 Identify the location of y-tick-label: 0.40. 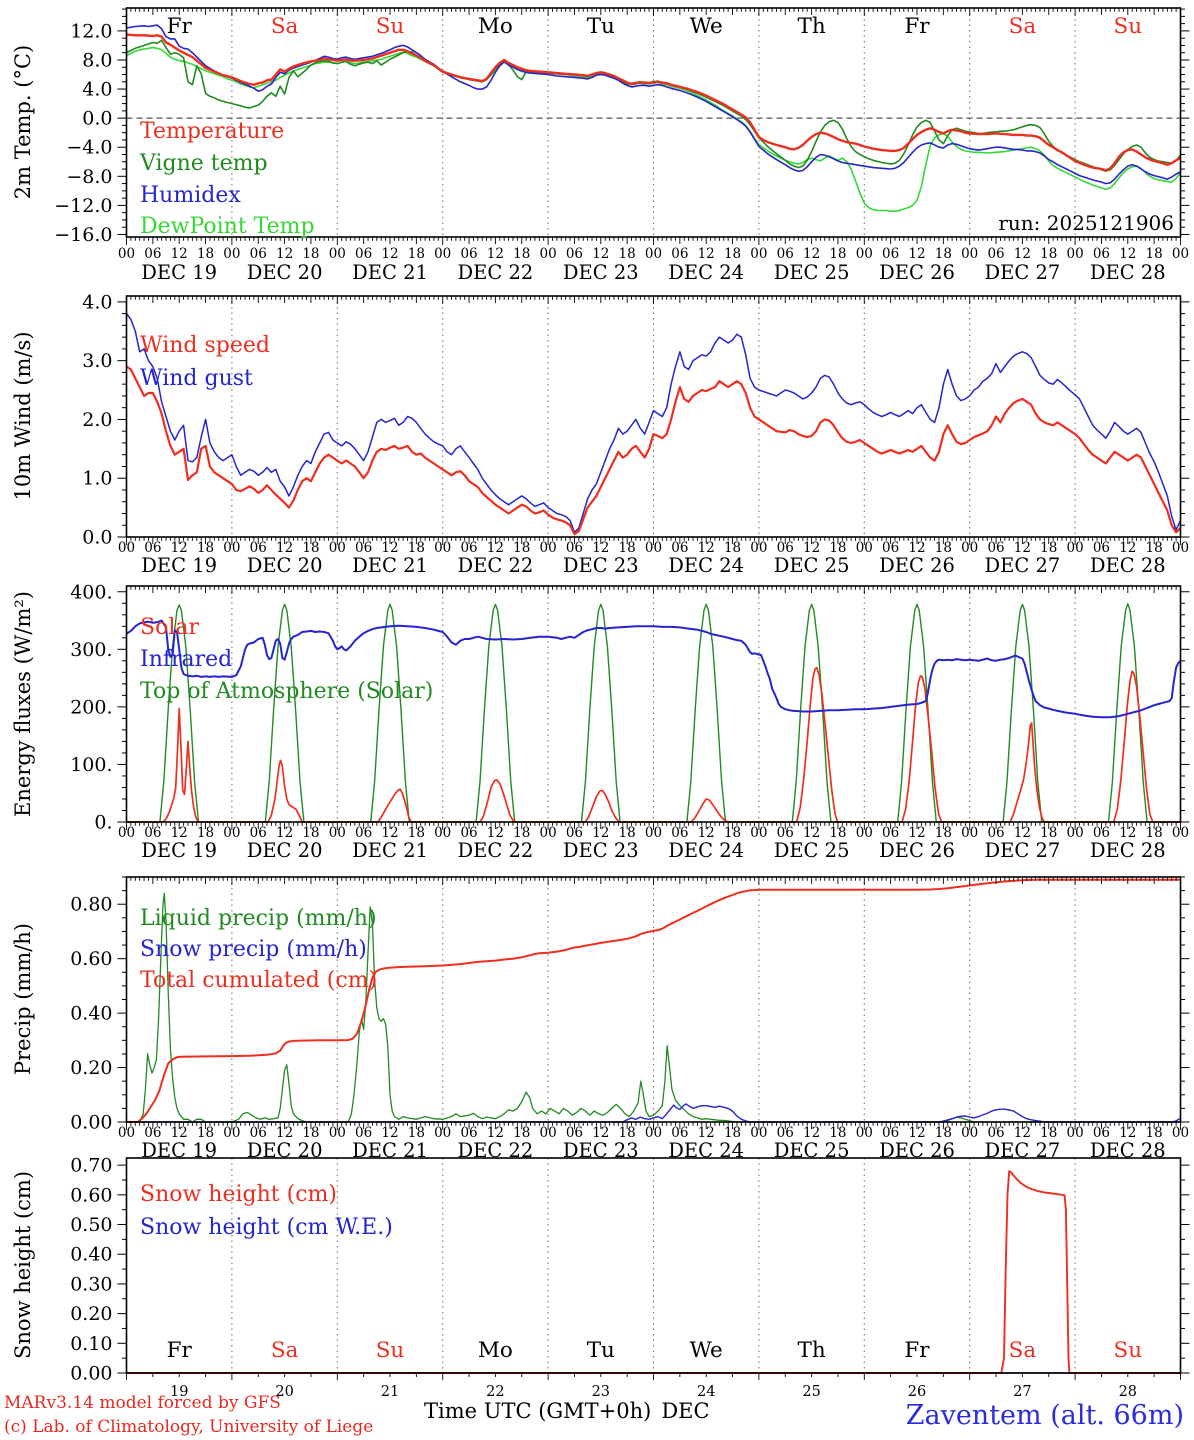
(91, 1255).